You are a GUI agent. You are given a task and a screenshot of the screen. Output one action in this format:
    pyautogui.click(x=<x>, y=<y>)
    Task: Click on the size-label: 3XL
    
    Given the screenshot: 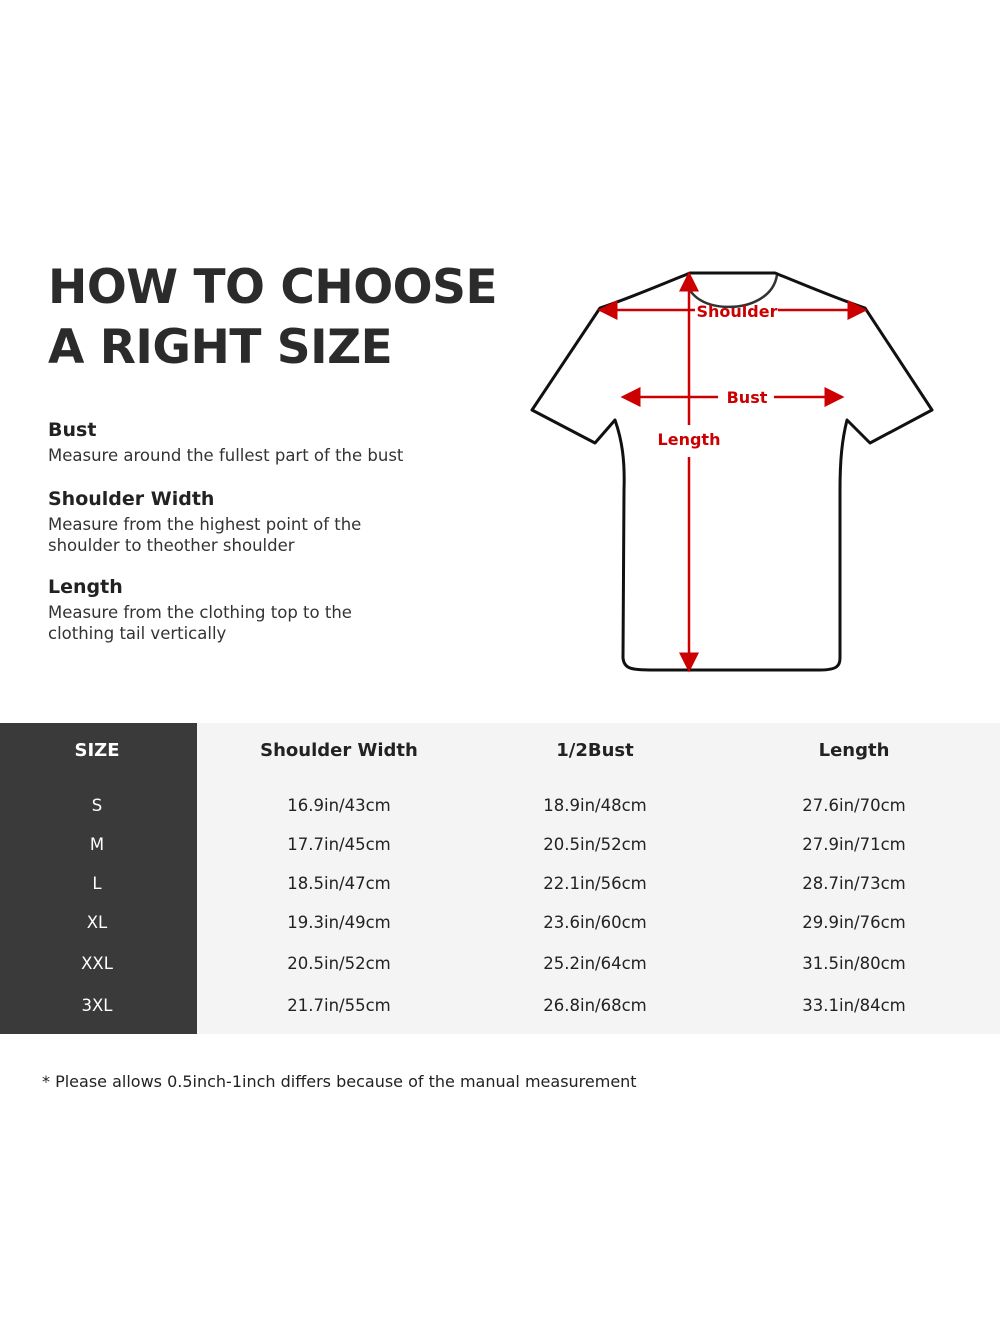 What is the action you would take?
    pyautogui.click(x=97, y=1005)
    